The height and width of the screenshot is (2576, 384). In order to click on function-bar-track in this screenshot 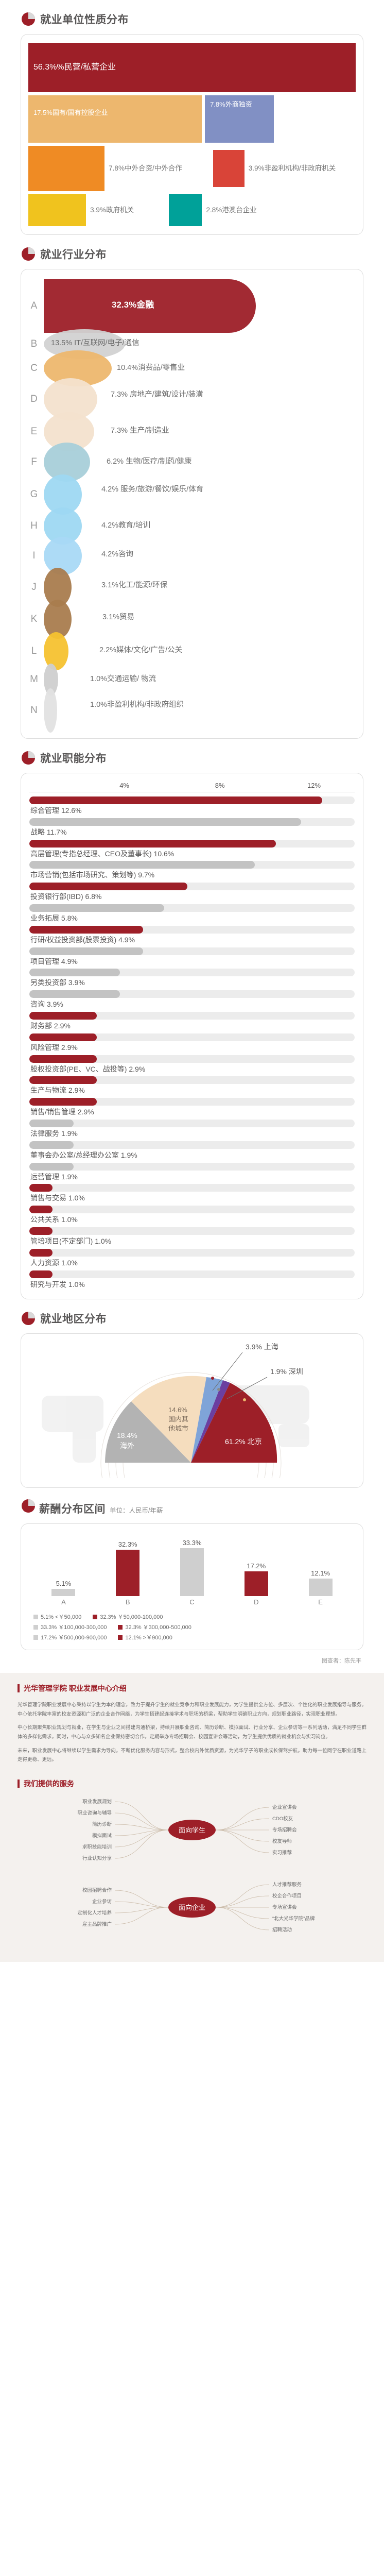, I will do `click(192, 1123)`.